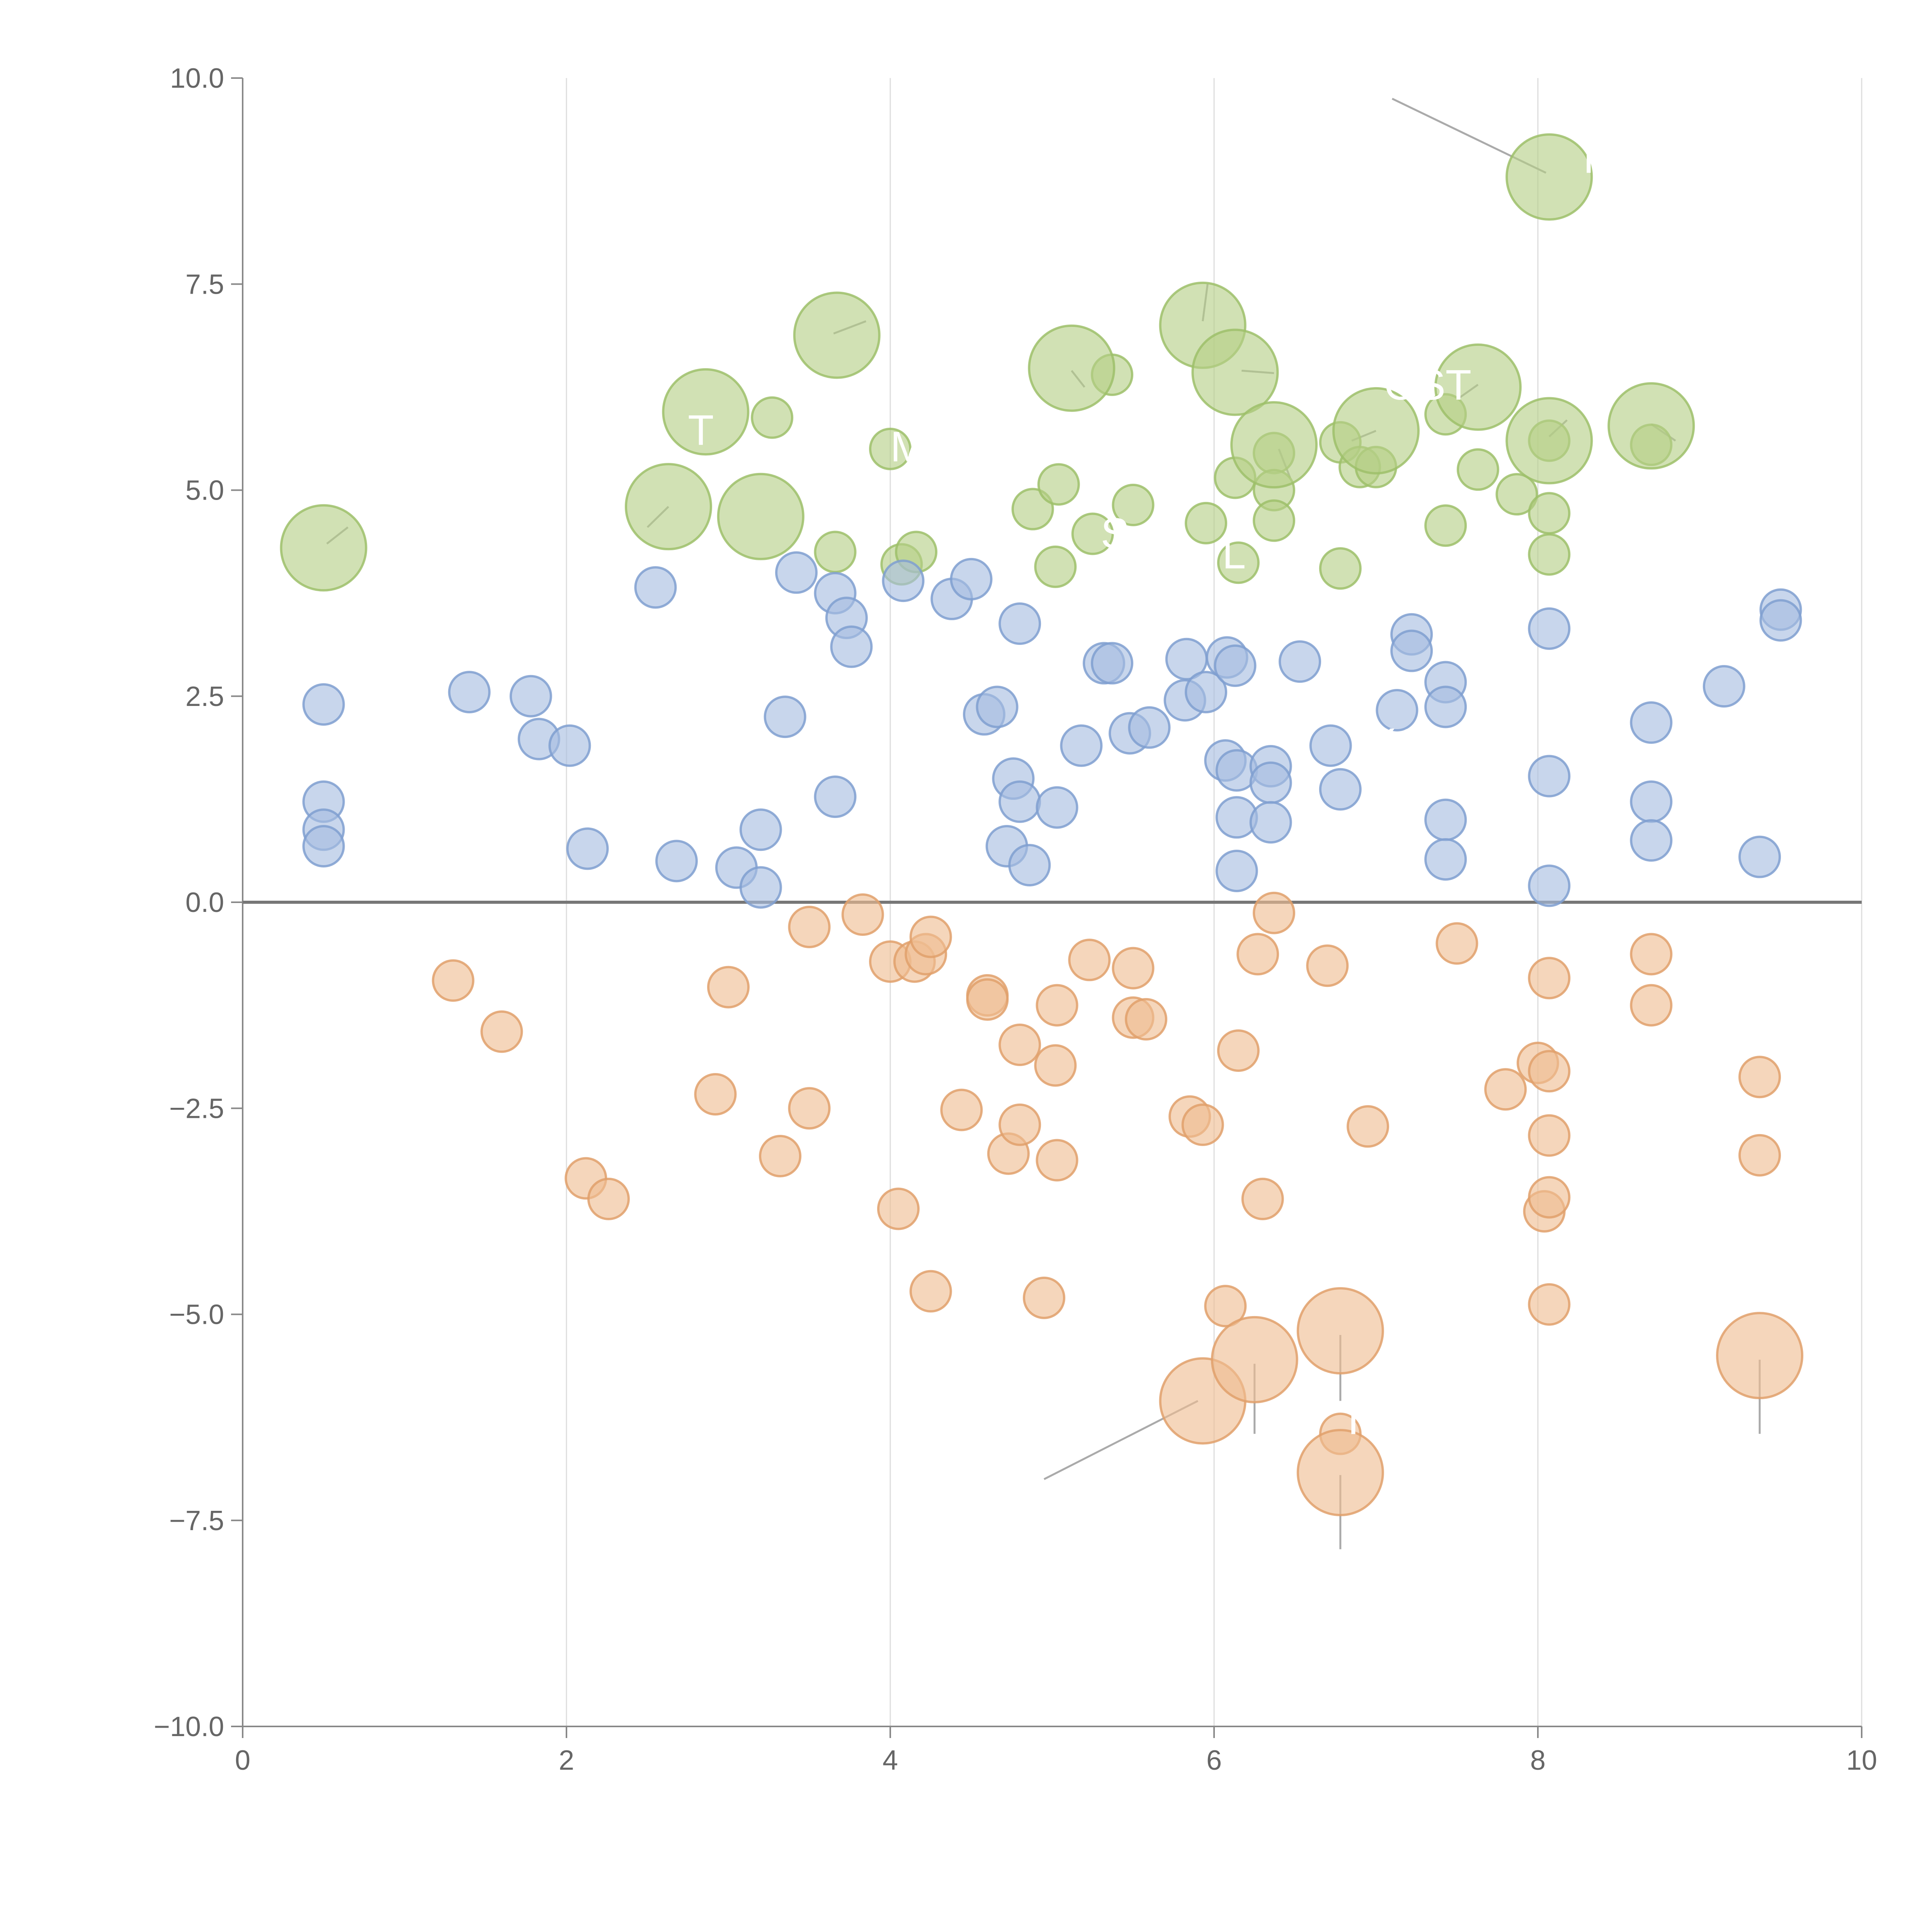 The image size is (1932, 1932). What do you see at coordinates (1596, 158) in the screenshot?
I see `bubble-label: F` at bounding box center [1596, 158].